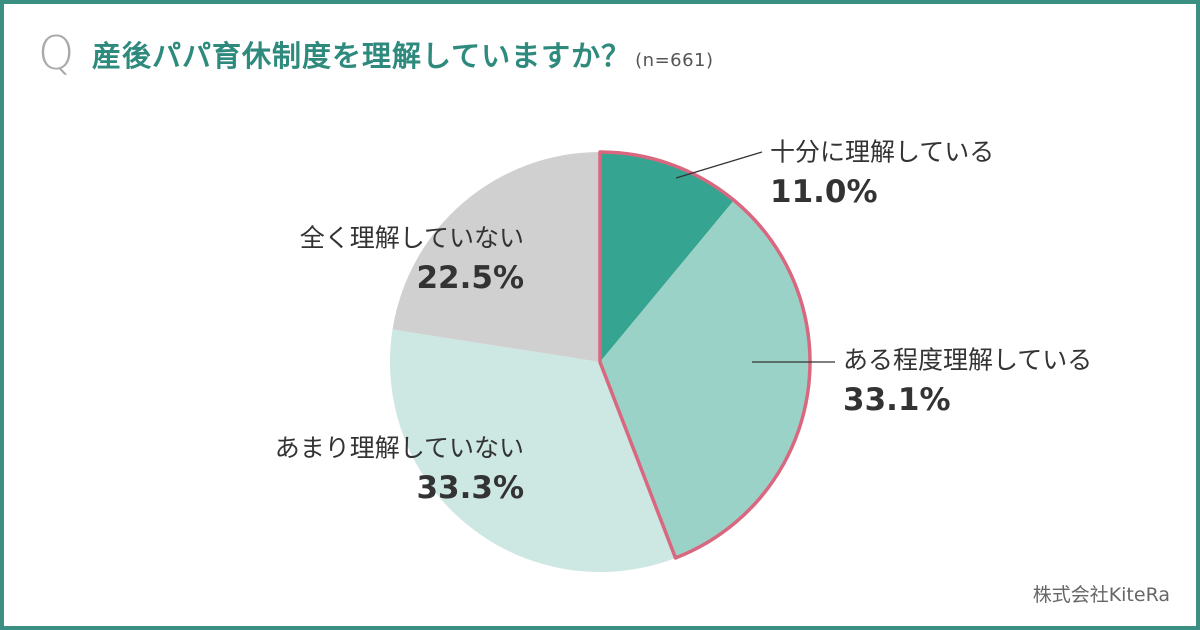 The width and height of the screenshot is (1200, 630). What do you see at coordinates (824, 192) in the screenshot?
I see `slice-value-slice-1: 11.0%` at bounding box center [824, 192].